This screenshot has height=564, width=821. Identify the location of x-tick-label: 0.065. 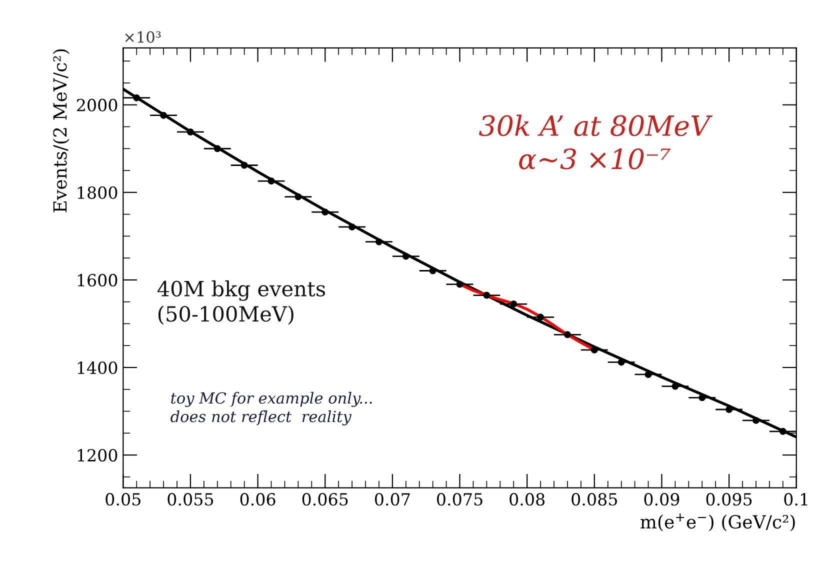
(325, 499).